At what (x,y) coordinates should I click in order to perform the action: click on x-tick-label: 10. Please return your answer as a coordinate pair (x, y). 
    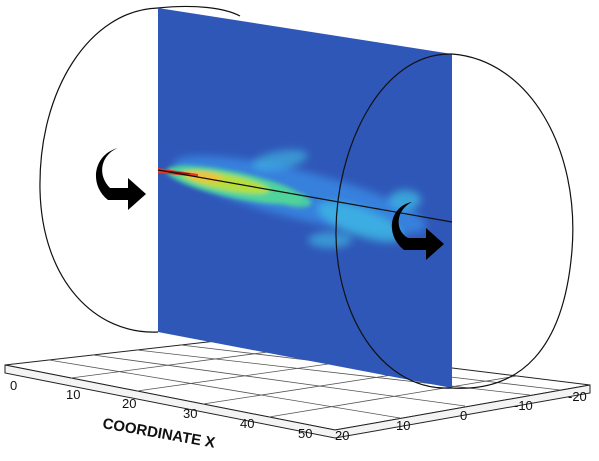
    Looking at the image, I should click on (73, 394).